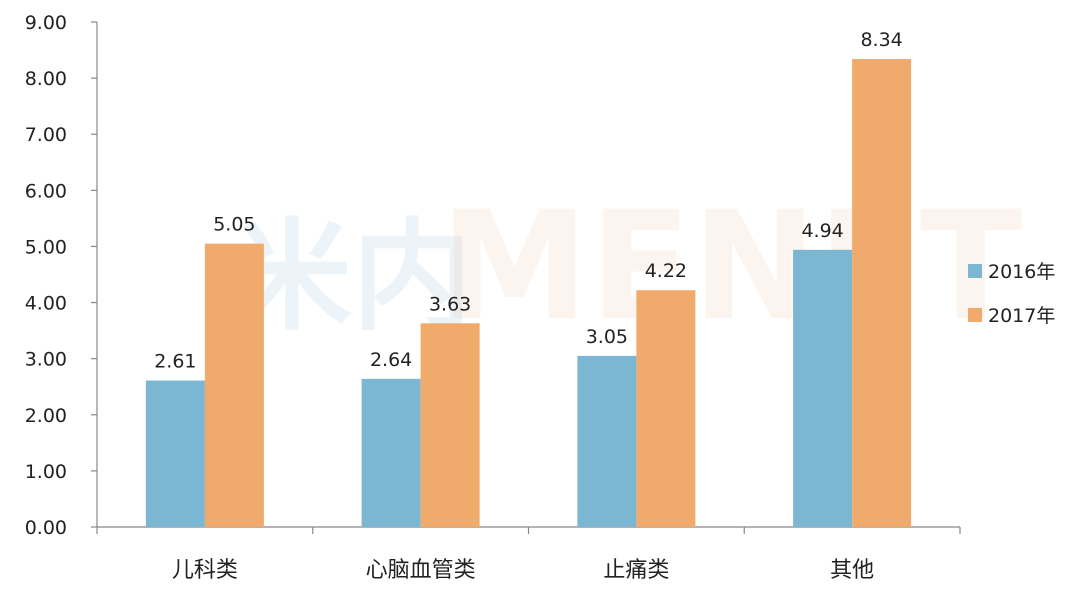 The width and height of the screenshot is (1080, 607). What do you see at coordinates (205, 570) in the screenshot?
I see `x-category-label: 儿科类` at bounding box center [205, 570].